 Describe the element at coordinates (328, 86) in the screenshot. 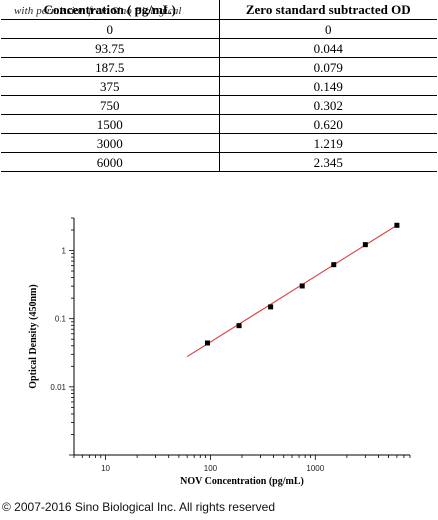

I see `od-cell: 0.149` at that location.